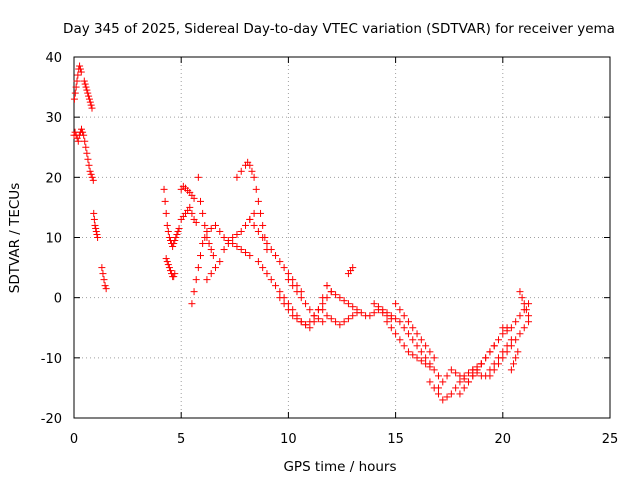 Image resolution: width=640 pixels, height=480 pixels. What do you see at coordinates (51, 359) in the screenshot?
I see `y-tick-label: -10` at bounding box center [51, 359].